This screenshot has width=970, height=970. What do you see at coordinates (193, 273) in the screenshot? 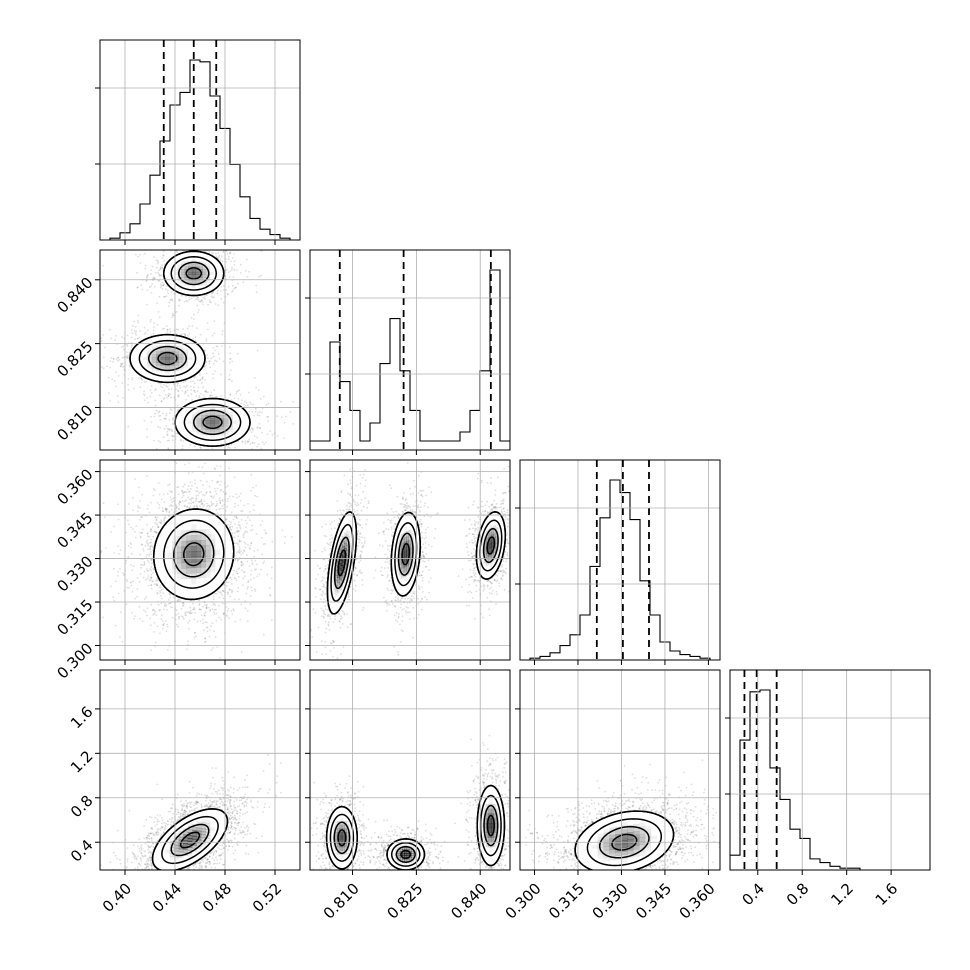
I see `contour-line` at bounding box center [193, 273].